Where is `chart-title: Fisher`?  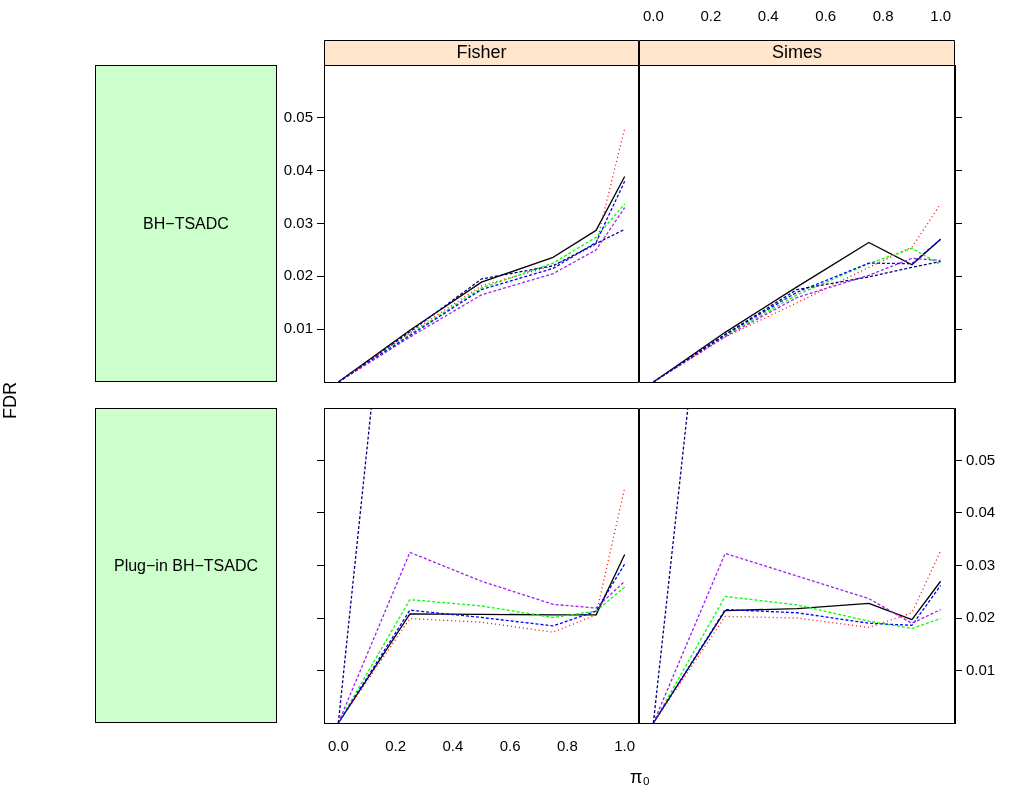 chart-title: Fisher is located at coordinates (481, 51).